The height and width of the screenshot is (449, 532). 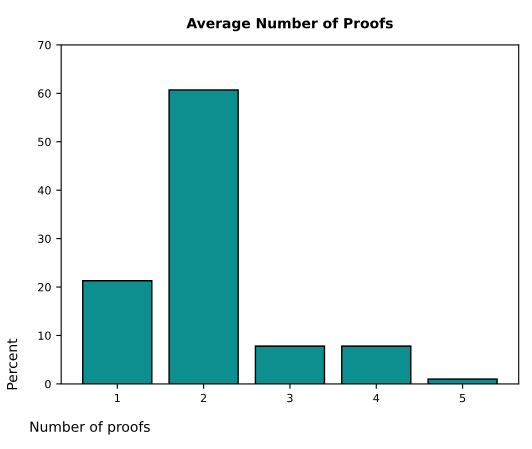 I want to click on y-tick-label: 20, so click(x=44, y=287).